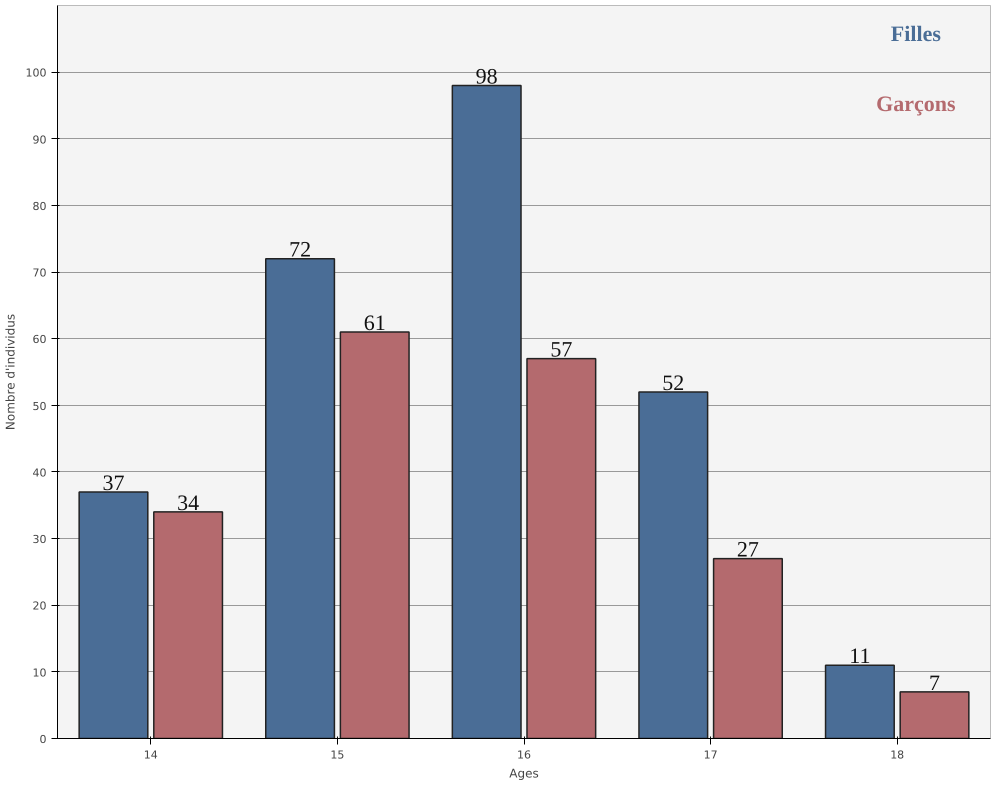  Describe the element at coordinates (39, 339) in the screenshot. I see `y-tick-label: 60` at that location.